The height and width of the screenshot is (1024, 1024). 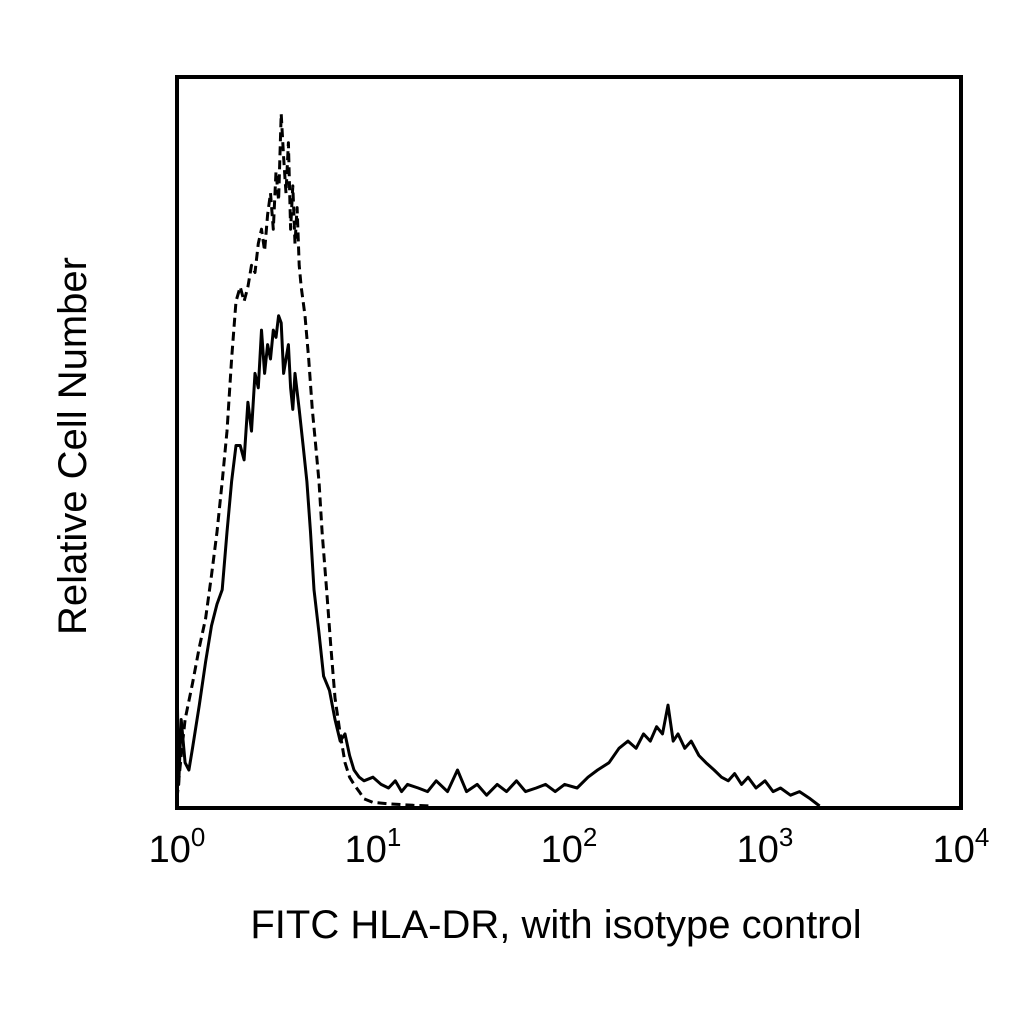 I want to click on x-tick-exponent: 2, so click(x=590, y=837).